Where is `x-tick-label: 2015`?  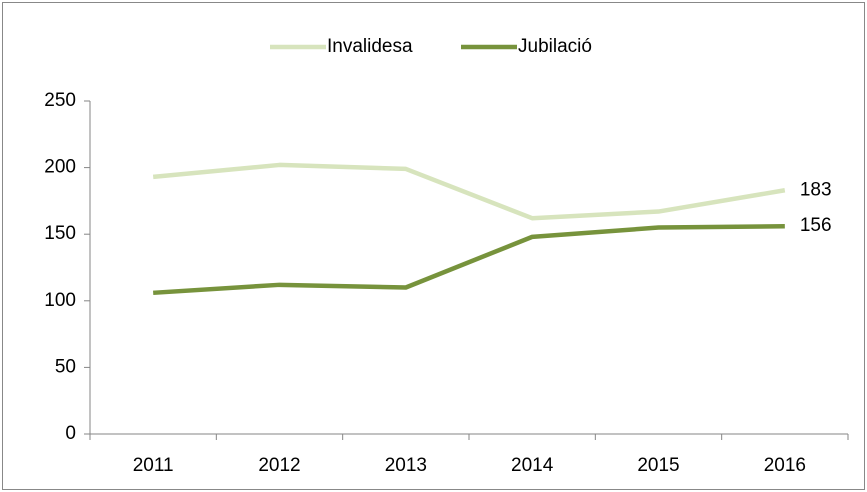 x-tick-label: 2015 is located at coordinates (658, 465).